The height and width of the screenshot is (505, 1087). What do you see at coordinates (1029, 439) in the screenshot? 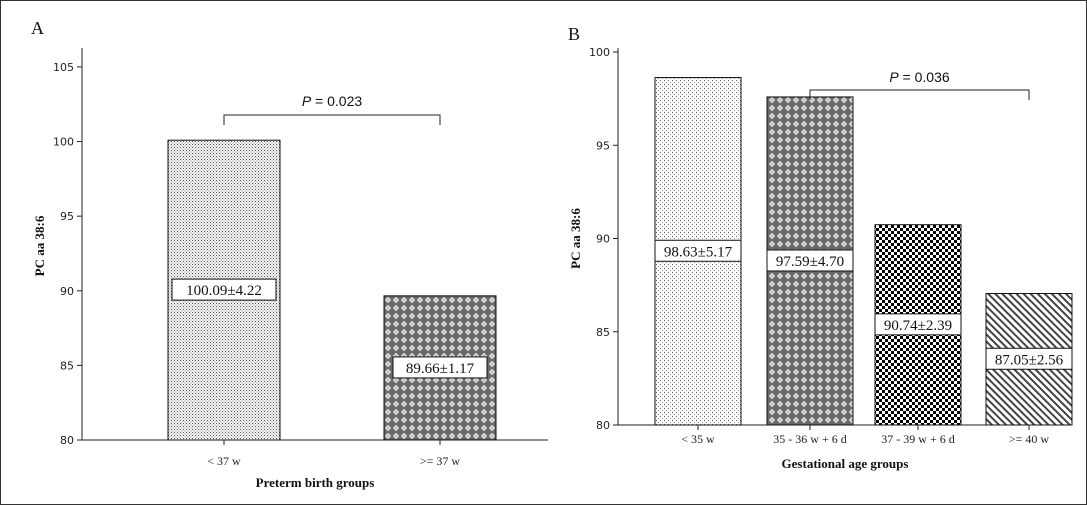
I see `x-tick-label: >= 40 w` at bounding box center [1029, 439].